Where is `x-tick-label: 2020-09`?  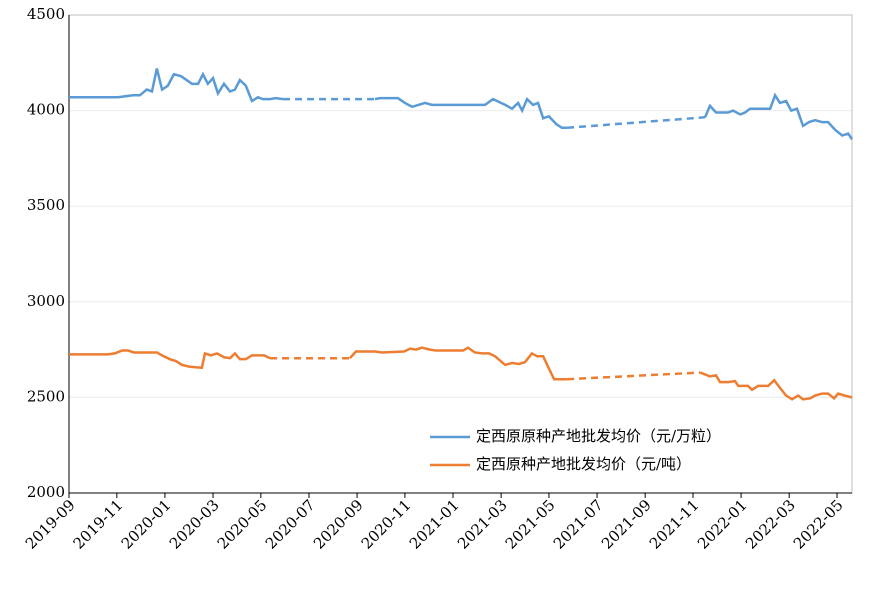
x-tick-label: 2020-09 is located at coordinates (338, 524).